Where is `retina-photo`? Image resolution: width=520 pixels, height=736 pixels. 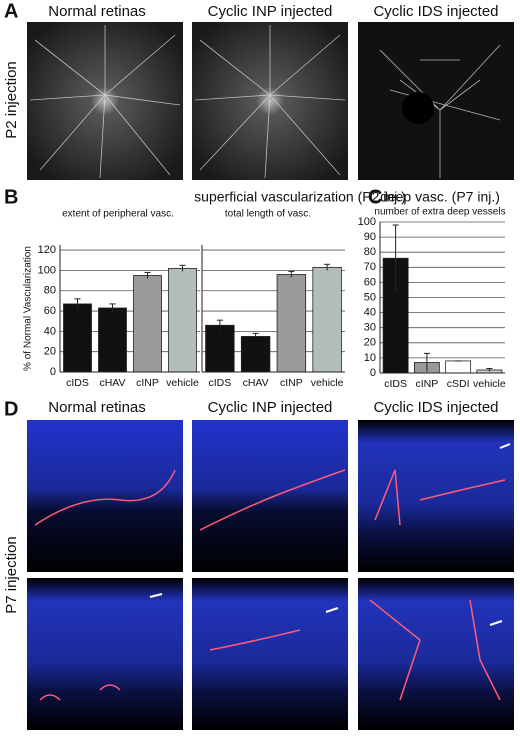 retina-photo is located at coordinates (436, 101).